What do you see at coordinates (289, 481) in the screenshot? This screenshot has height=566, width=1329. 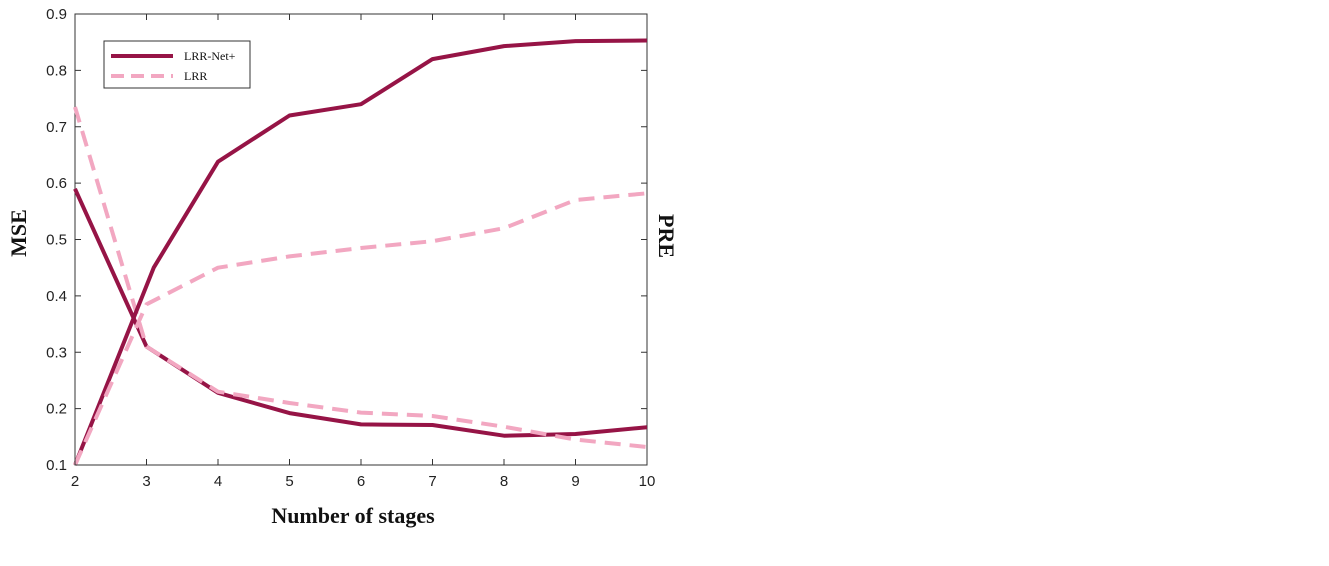 I see `x-tick-label: 5` at bounding box center [289, 481].